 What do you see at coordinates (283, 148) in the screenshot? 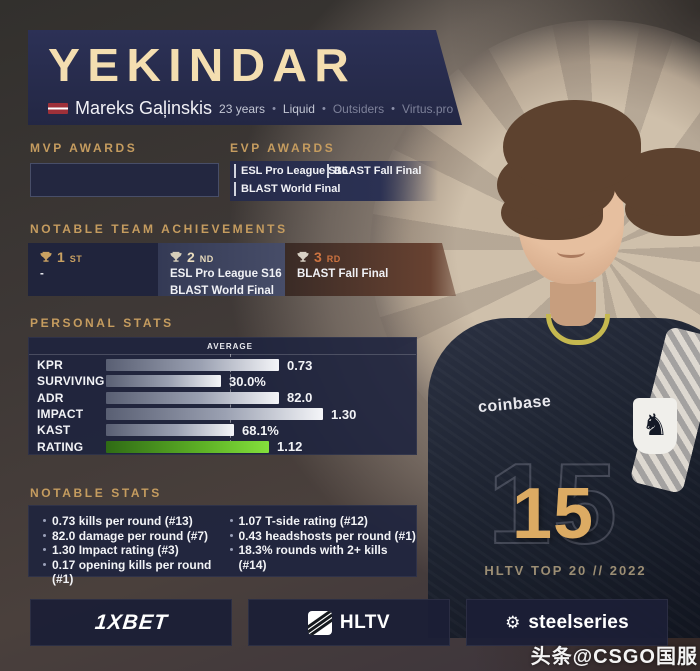
I see `evp-awards-title: EVP AWARDS` at bounding box center [283, 148].